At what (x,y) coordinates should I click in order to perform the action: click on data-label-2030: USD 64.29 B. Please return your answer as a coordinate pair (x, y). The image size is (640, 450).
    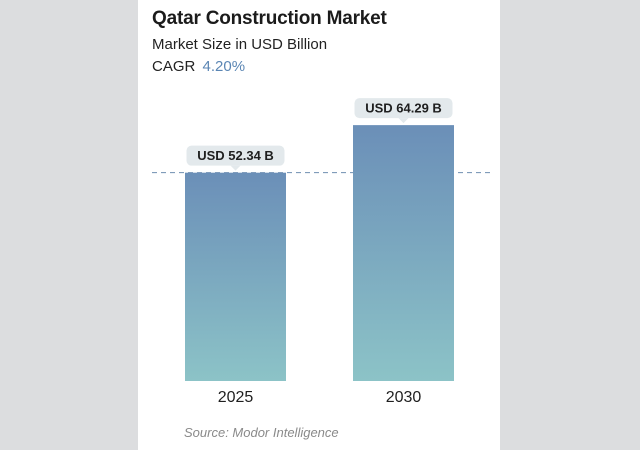
    Looking at the image, I should click on (403, 111).